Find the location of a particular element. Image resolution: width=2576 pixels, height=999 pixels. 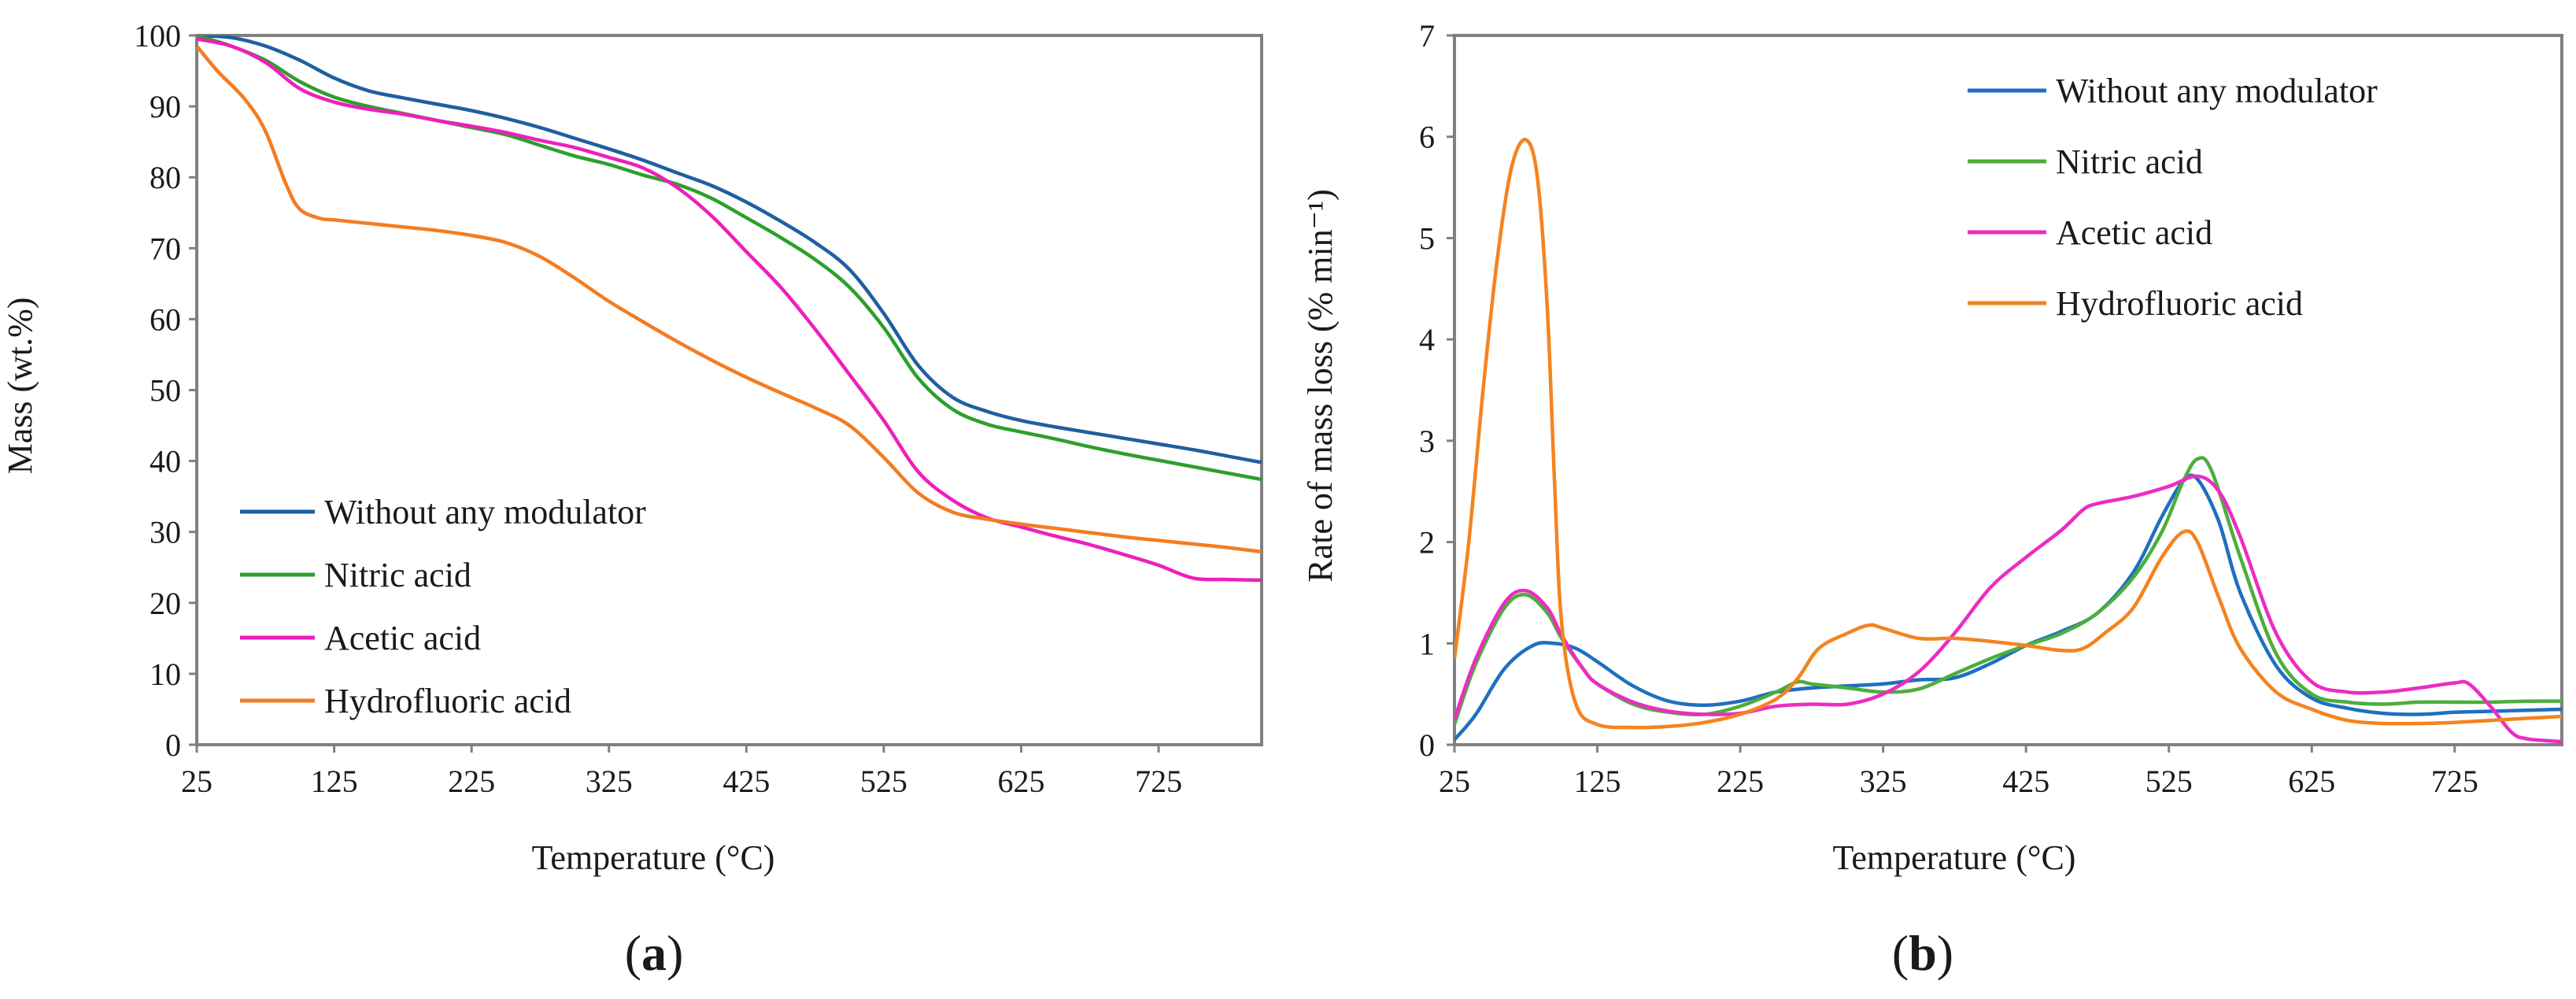

panel-b-letter: b is located at coordinates (1923, 953).